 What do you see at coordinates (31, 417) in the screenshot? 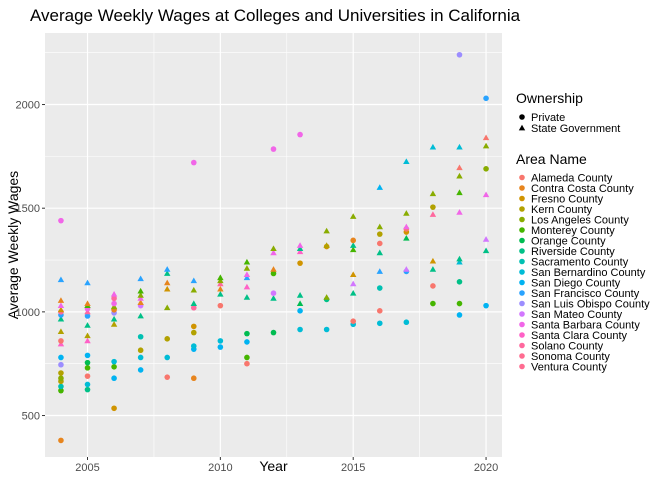
I see `y-tick-label: 500` at bounding box center [31, 417].